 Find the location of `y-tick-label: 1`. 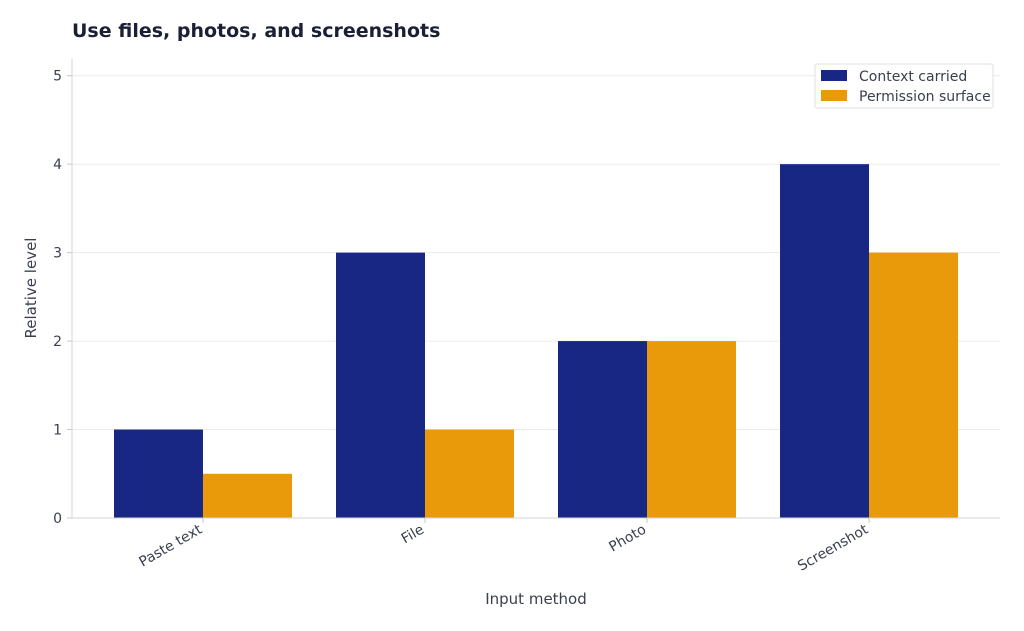

y-tick-label: 1 is located at coordinates (57, 431).